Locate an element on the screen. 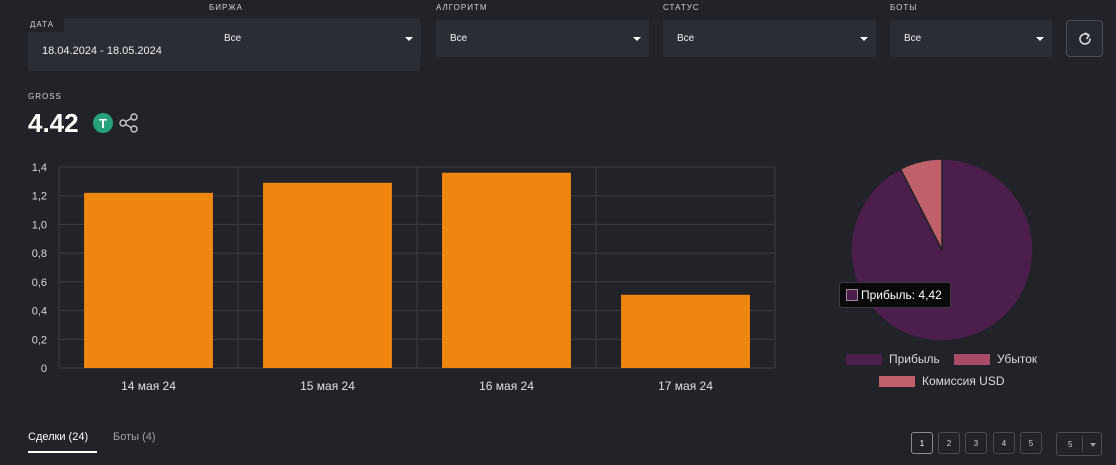  legend-label: Прибыль is located at coordinates (914, 359).